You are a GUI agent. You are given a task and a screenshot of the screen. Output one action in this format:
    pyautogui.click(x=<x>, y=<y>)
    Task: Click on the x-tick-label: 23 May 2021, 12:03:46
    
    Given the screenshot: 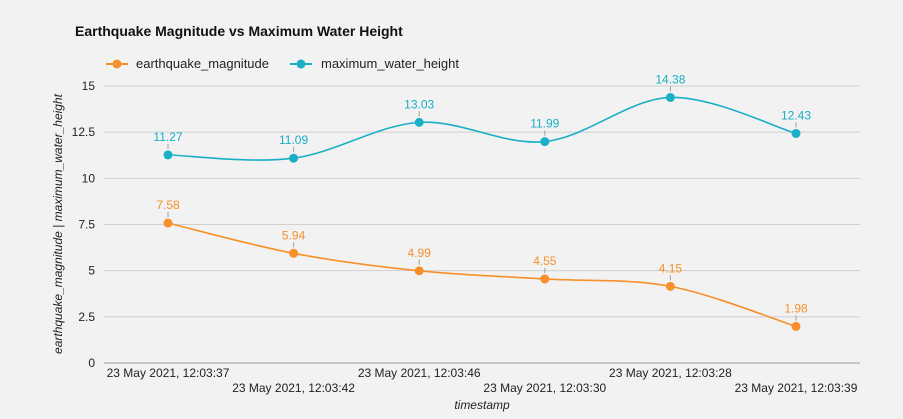 What is the action you would take?
    pyautogui.click(x=419, y=373)
    